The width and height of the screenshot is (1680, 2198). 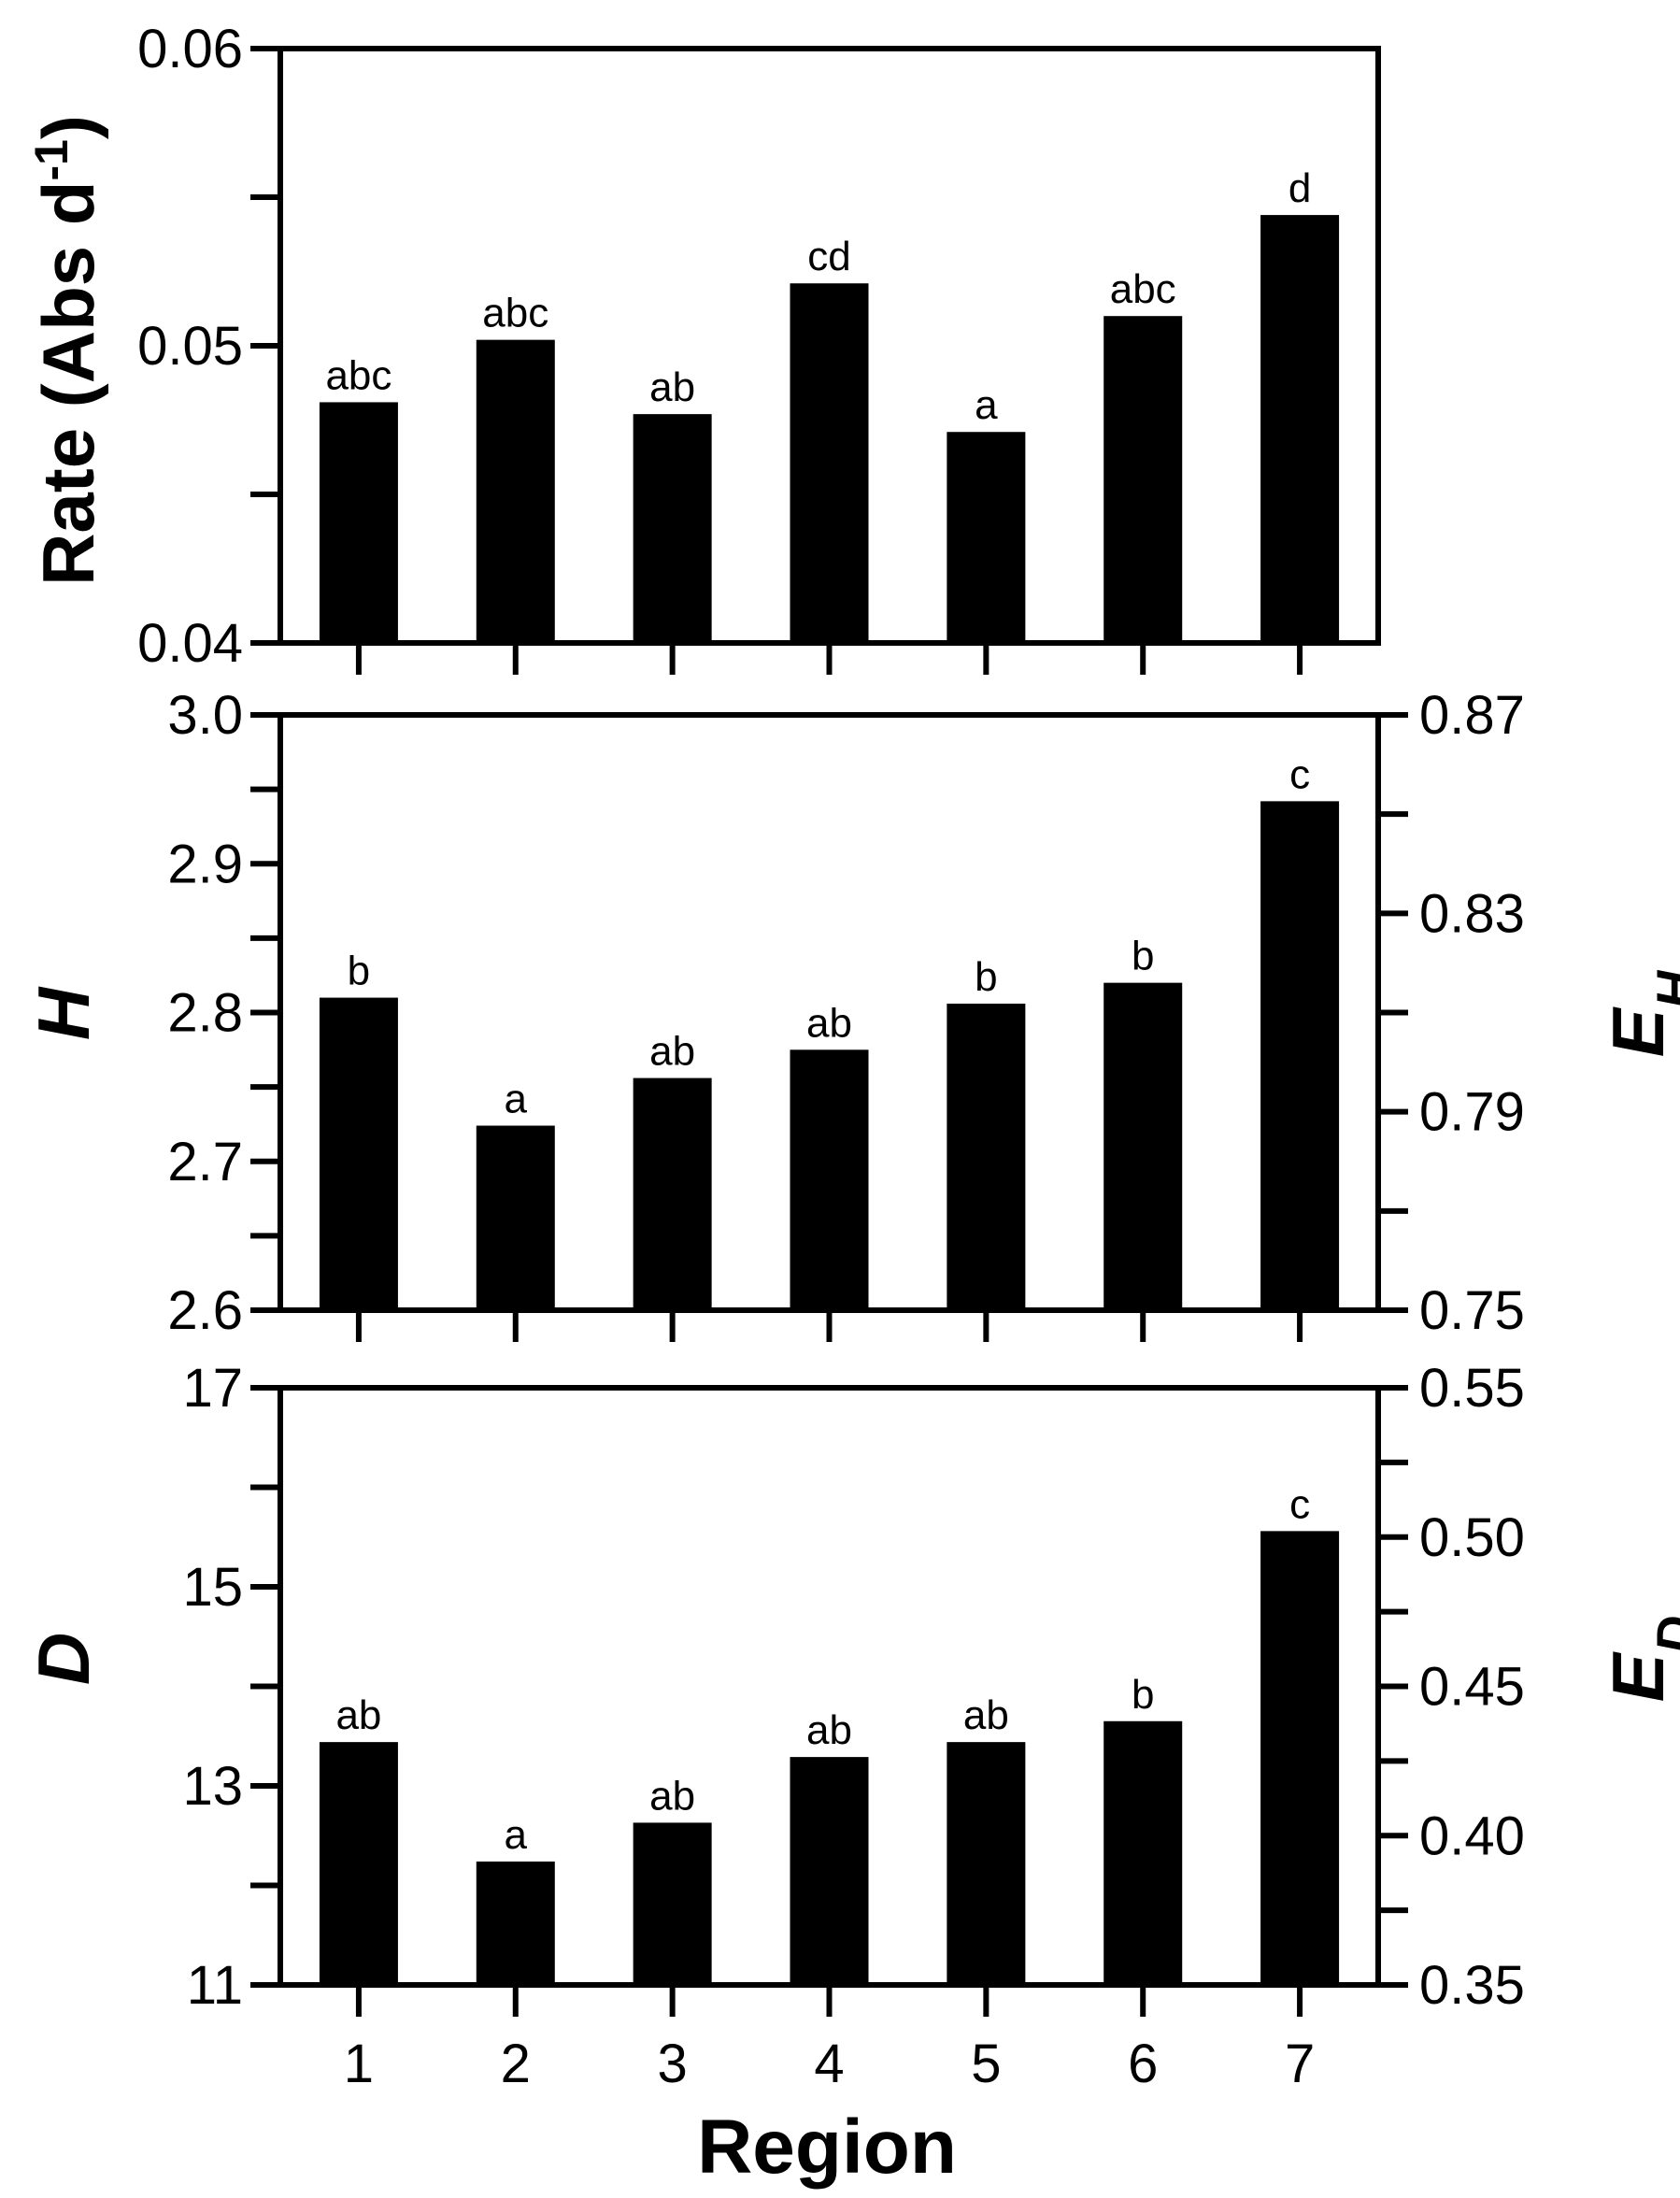 I want to click on y2-tick-label-3-0.35: 0.35, so click(x=1472, y=1985).